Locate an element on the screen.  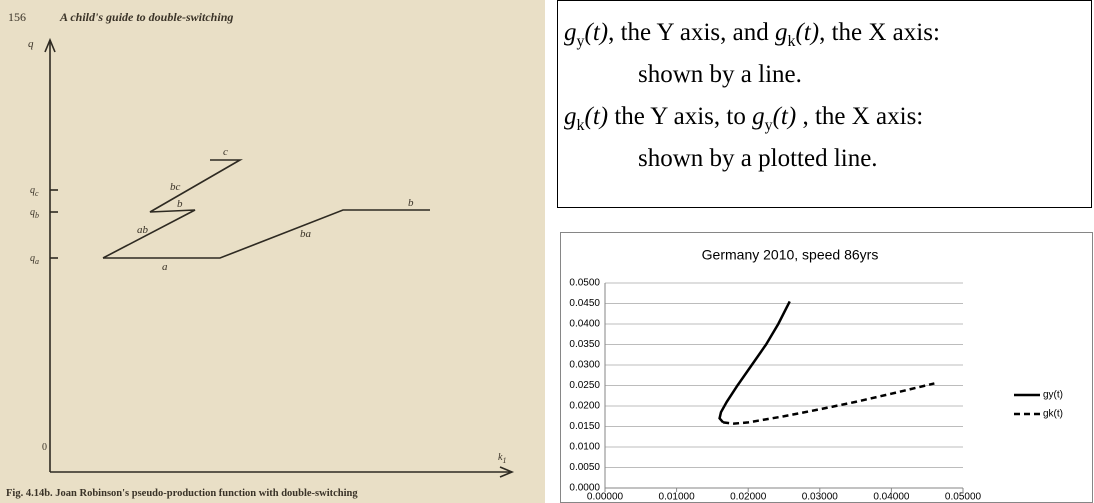
subscript: c is located at coordinates (37, 193).